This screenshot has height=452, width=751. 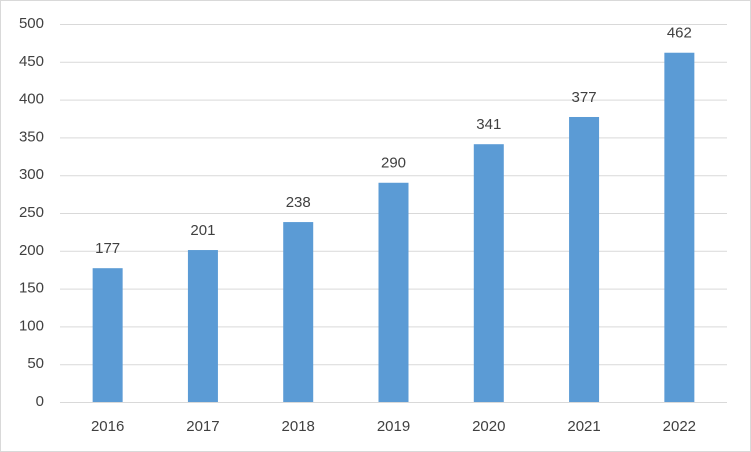 I want to click on y-tick-label: 450, so click(x=31, y=61).